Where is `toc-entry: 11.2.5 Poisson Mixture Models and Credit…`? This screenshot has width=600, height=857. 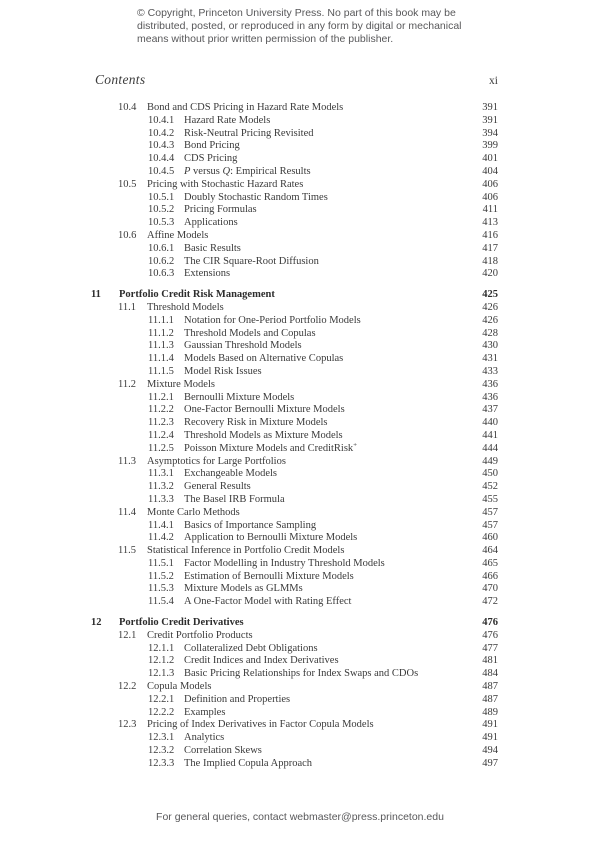 toc-entry: 11.2.5 Poisson Mixture Models and Credit… is located at coordinates (294, 449).